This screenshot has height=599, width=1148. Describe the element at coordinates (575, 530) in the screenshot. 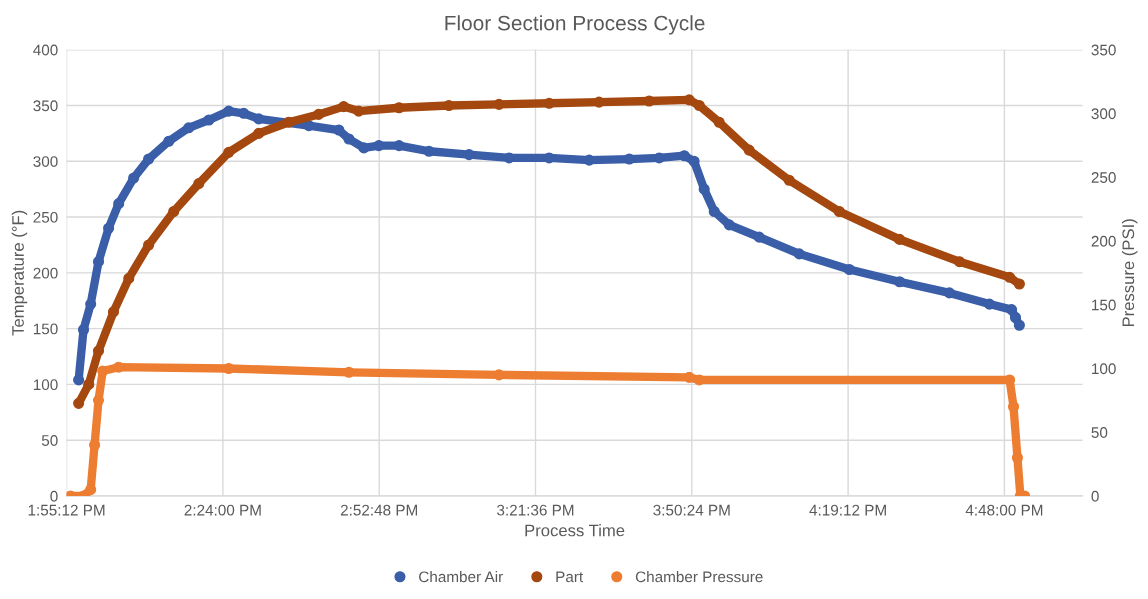

I see `x-axis-title: Process Time` at that location.